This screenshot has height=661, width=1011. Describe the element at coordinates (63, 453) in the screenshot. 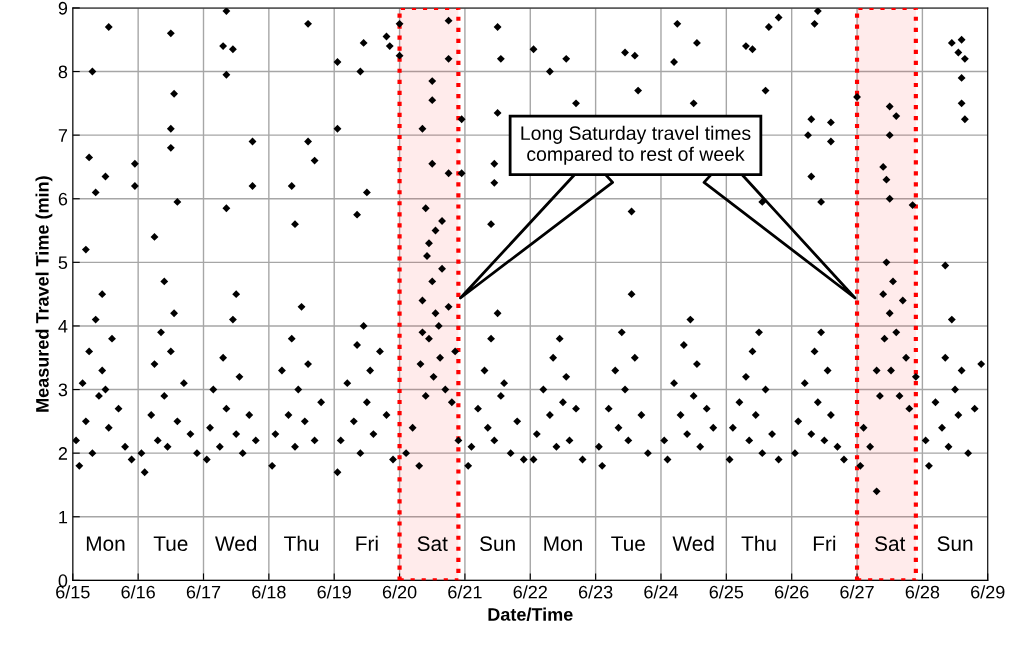

I see `y-tick-label: 2` at that location.